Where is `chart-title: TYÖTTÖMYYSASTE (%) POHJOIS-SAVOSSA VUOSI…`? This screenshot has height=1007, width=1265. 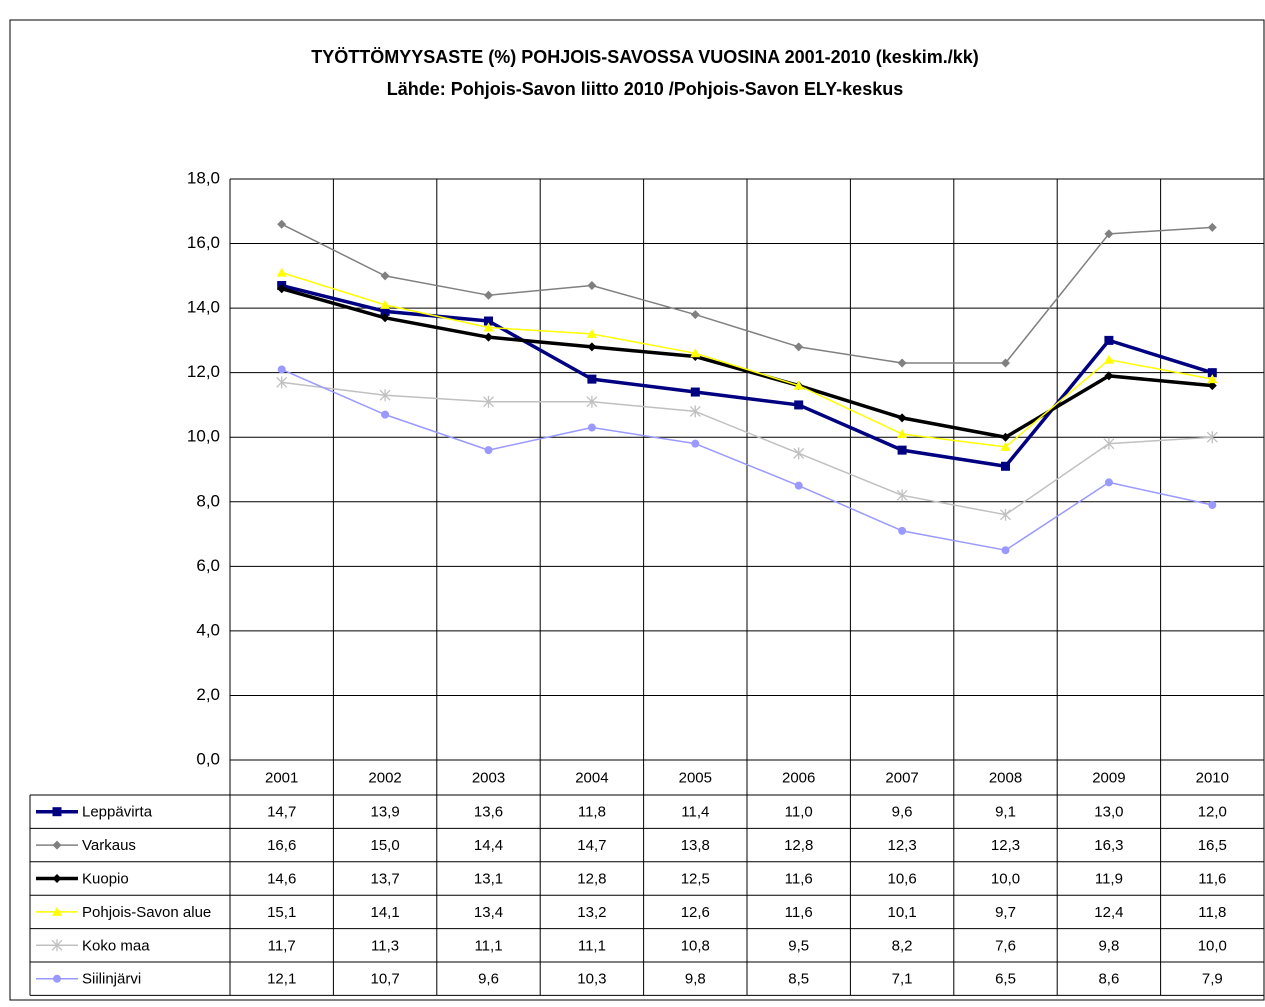
chart-title: TYÖTTÖMYYSASTE (%) POHJOIS-SAVOSSA VUOSI… is located at coordinates (645, 57).